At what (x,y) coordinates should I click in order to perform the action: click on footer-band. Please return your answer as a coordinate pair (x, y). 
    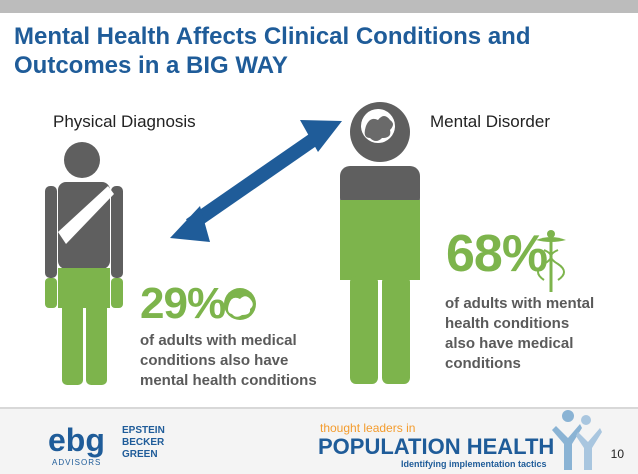
    Looking at the image, I should click on (319, 440).